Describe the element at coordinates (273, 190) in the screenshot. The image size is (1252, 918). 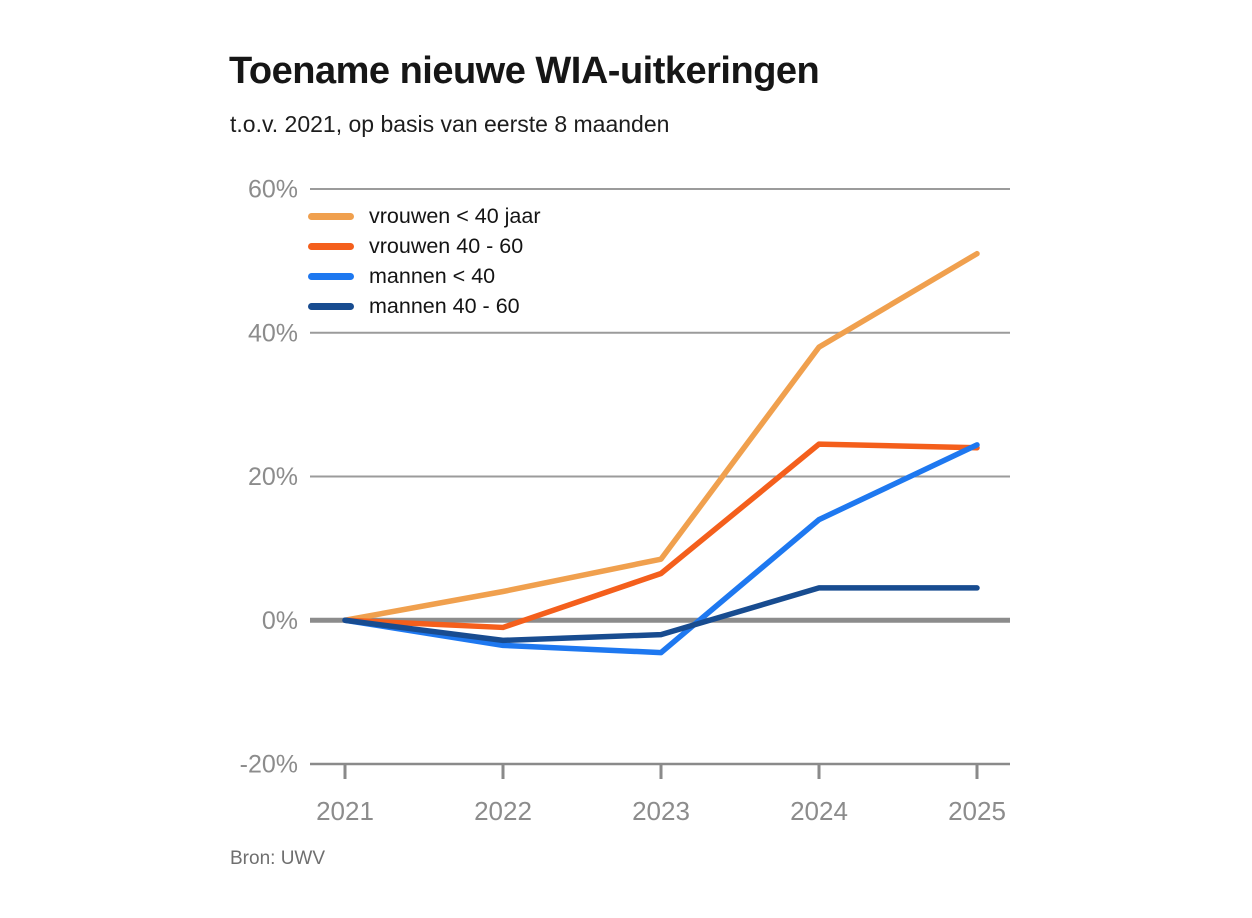
I see `y-axis-tick-label: 60%` at that location.